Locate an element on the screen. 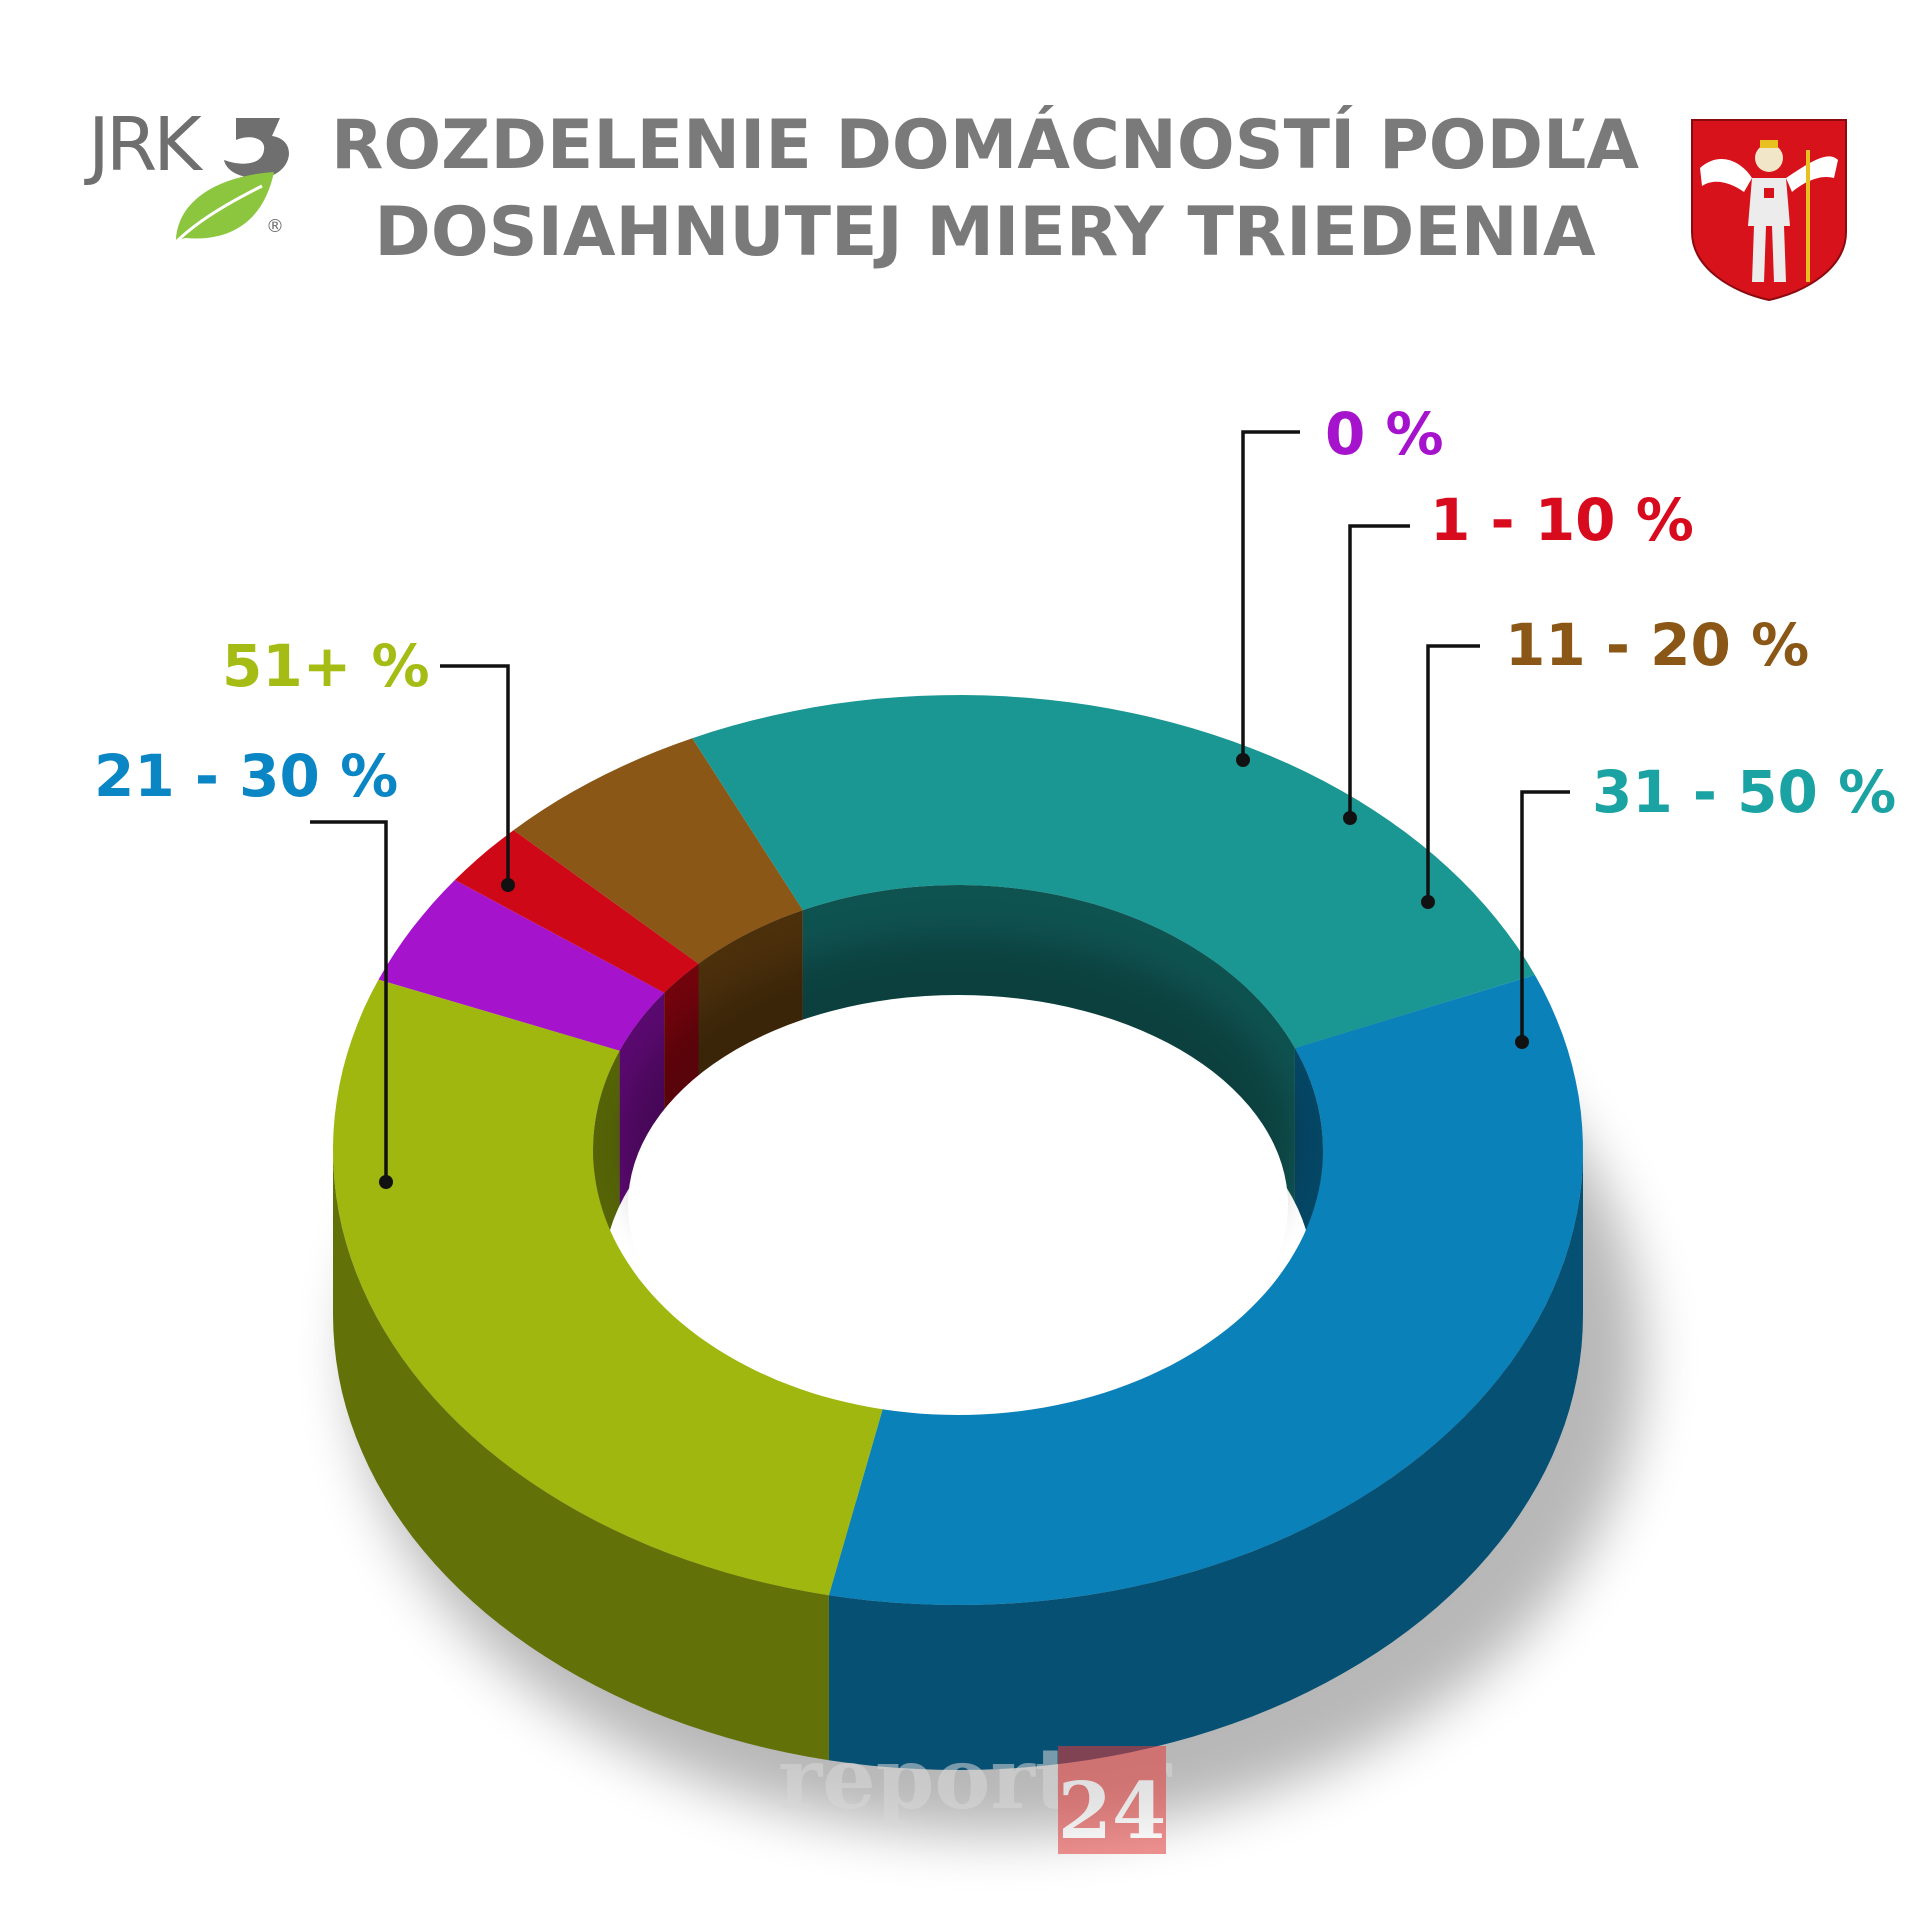  jrk-swirl-icon is located at coordinates (256, 148).